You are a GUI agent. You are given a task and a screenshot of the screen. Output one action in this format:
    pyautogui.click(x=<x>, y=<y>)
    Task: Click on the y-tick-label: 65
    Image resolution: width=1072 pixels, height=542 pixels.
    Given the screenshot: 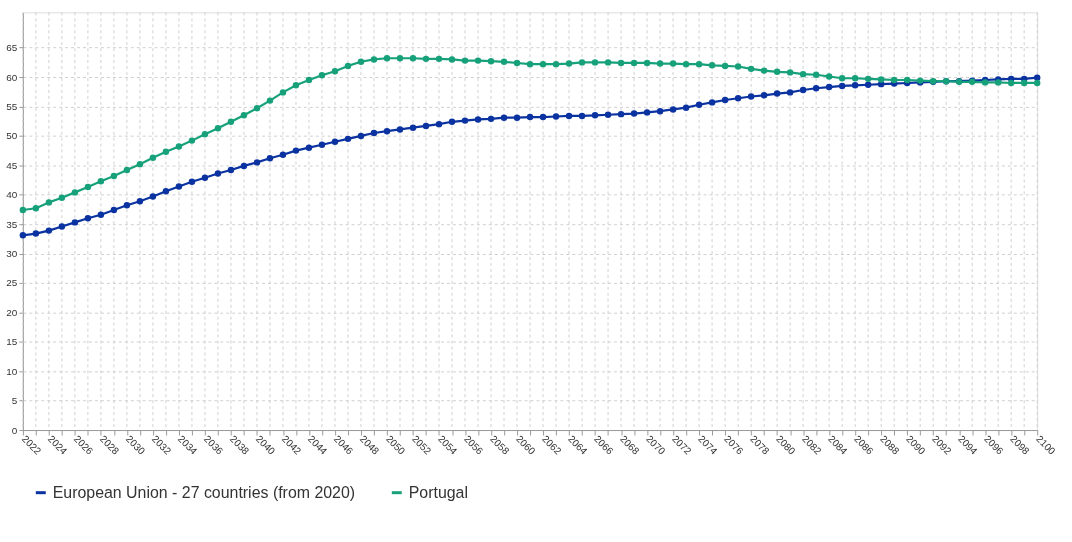 What is the action you would take?
    pyautogui.click(x=12, y=48)
    